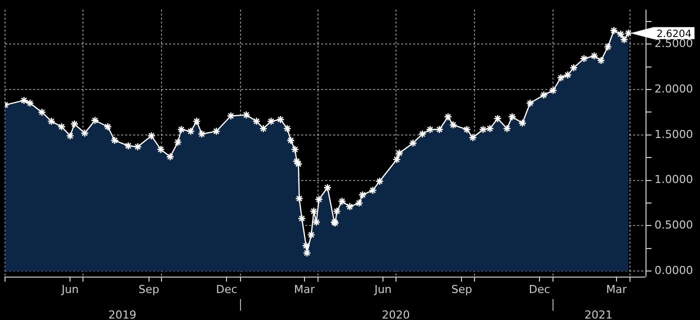 The image size is (700, 320). What do you see at coordinates (674, 271) in the screenshot?
I see `y-tick-label: 0.0000` at bounding box center [674, 271].